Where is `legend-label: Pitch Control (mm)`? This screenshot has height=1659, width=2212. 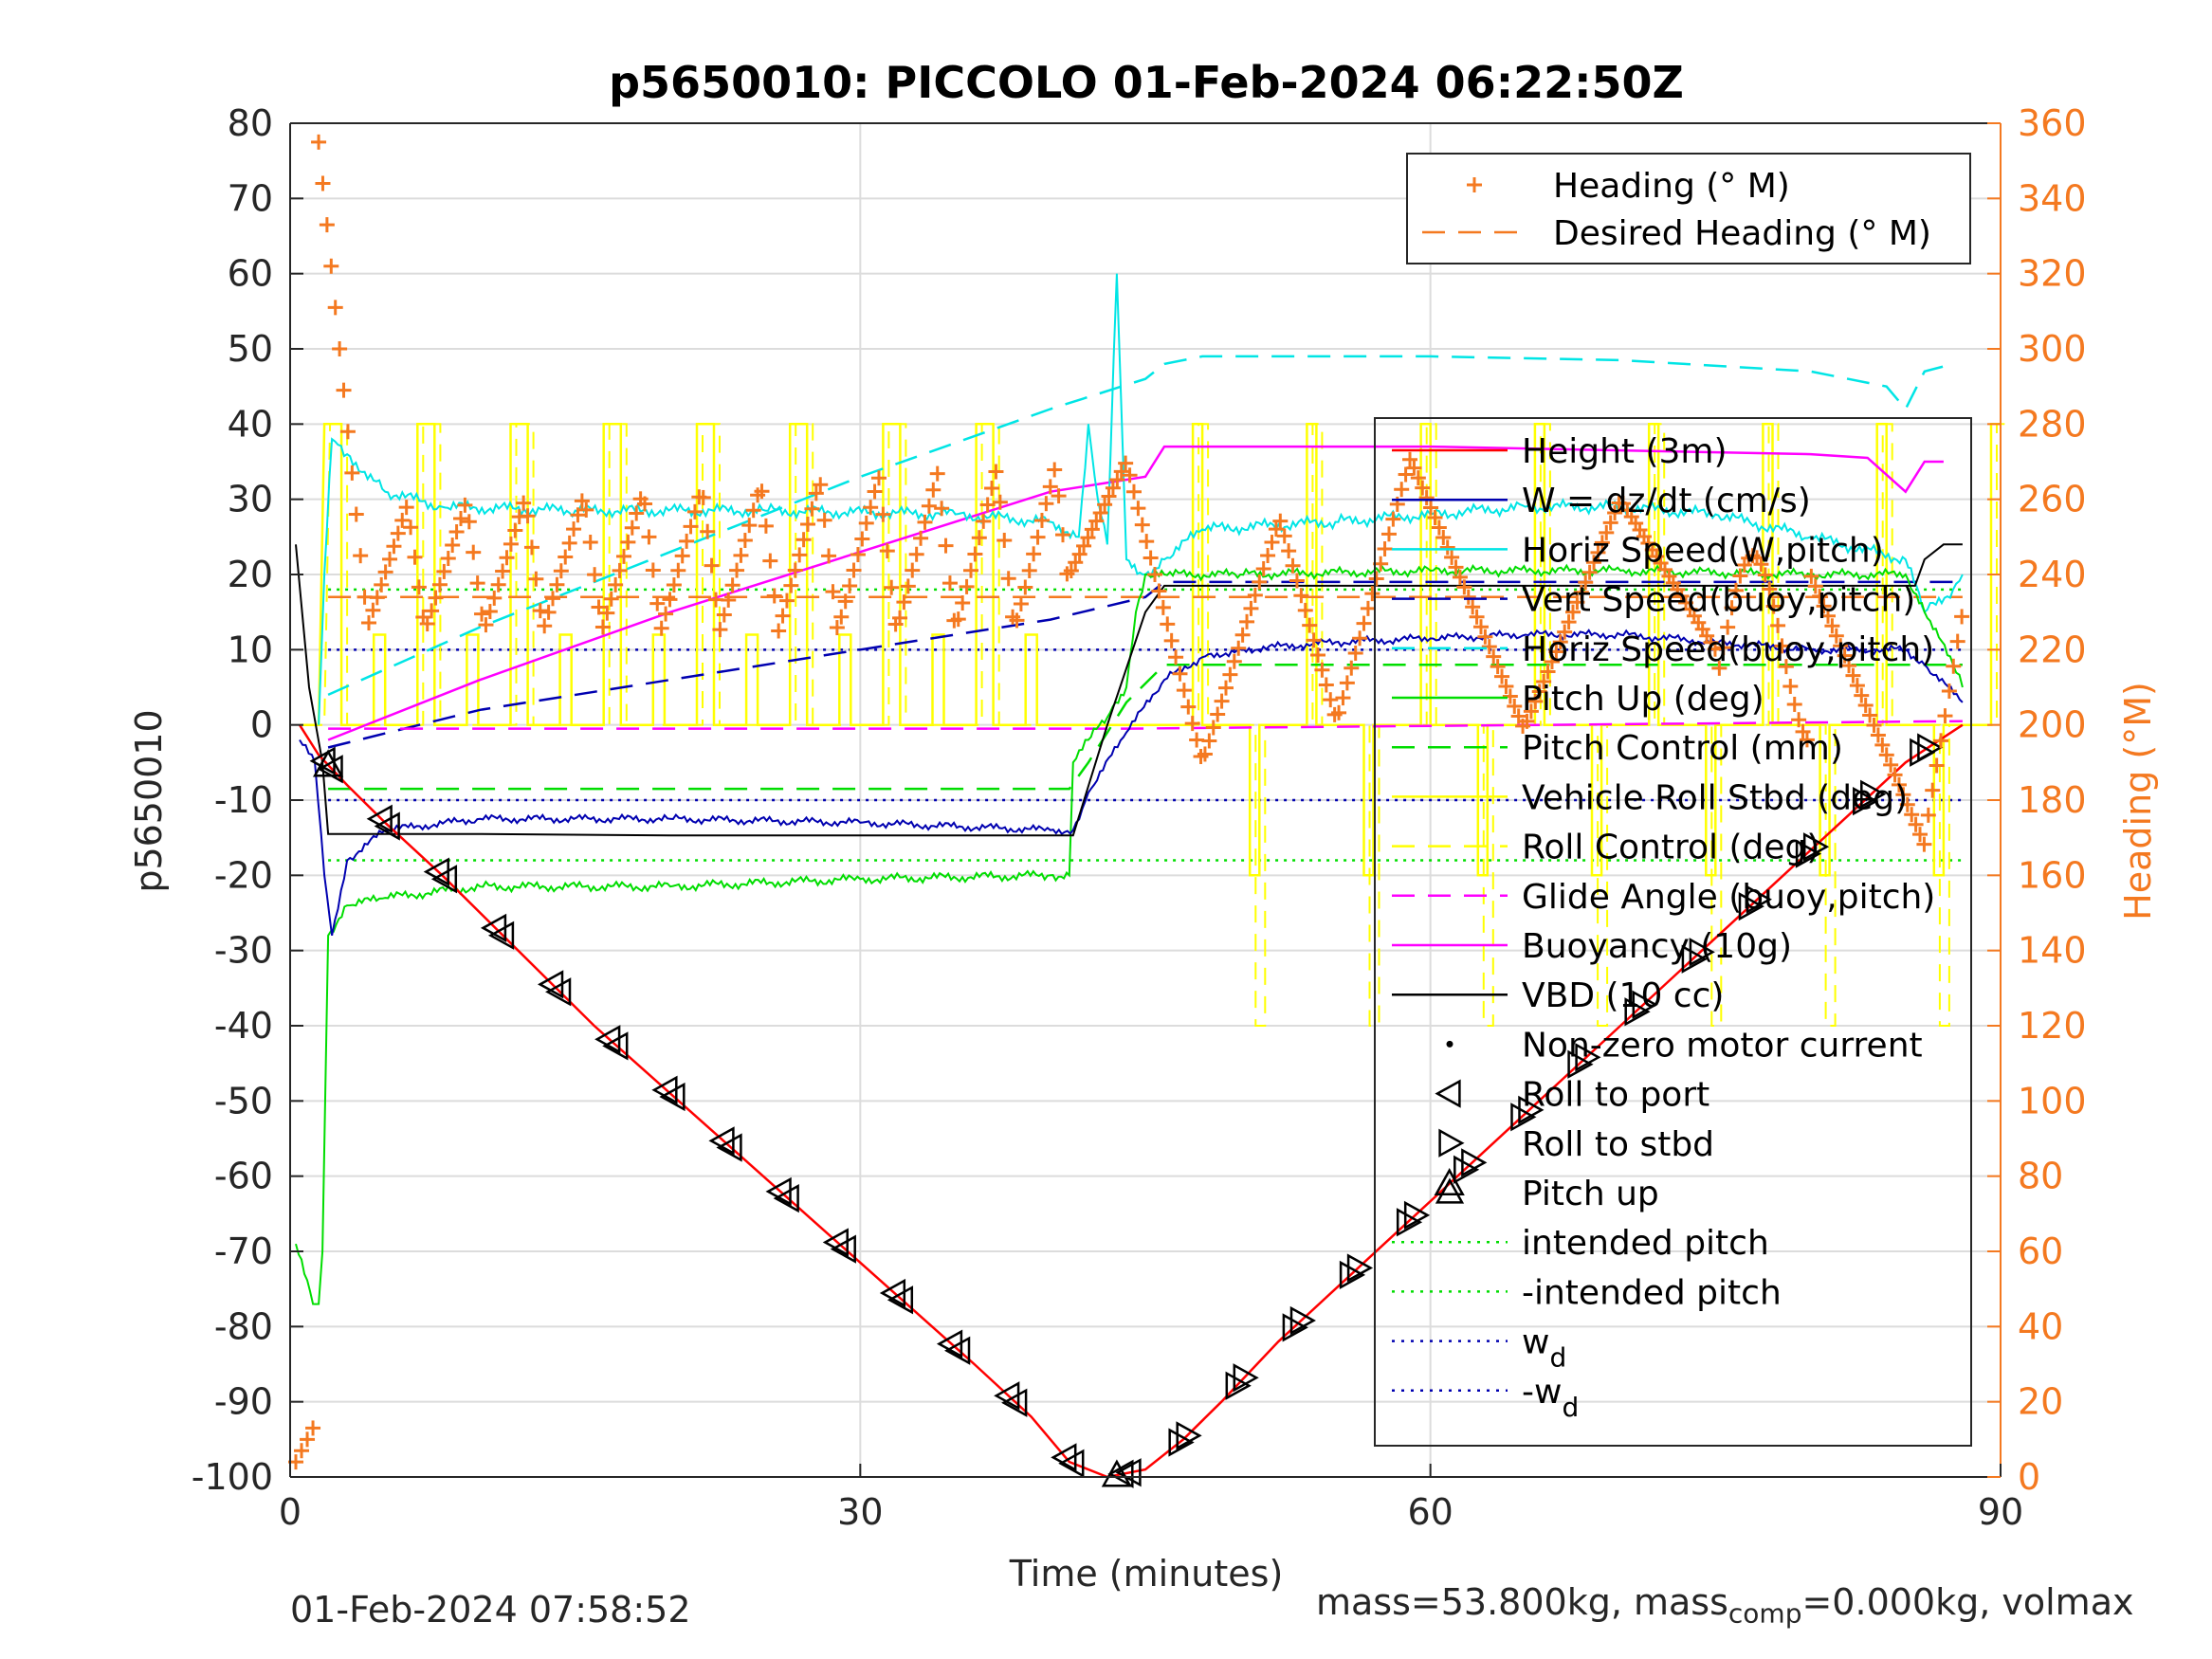
legend-label: Pitch Control (mm) is located at coordinates (1682, 748).